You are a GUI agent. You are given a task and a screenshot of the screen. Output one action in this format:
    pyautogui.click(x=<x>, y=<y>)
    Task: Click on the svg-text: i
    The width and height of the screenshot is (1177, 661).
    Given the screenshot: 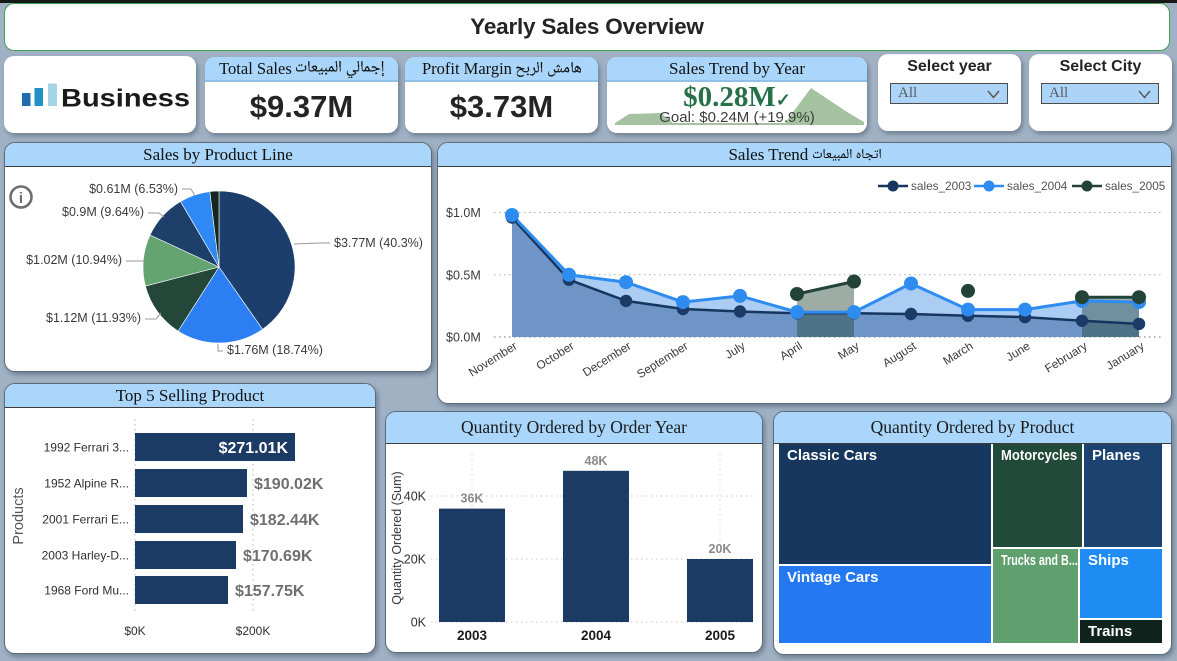 What is the action you would take?
    pyautogui.click(x=21, y=198)
    